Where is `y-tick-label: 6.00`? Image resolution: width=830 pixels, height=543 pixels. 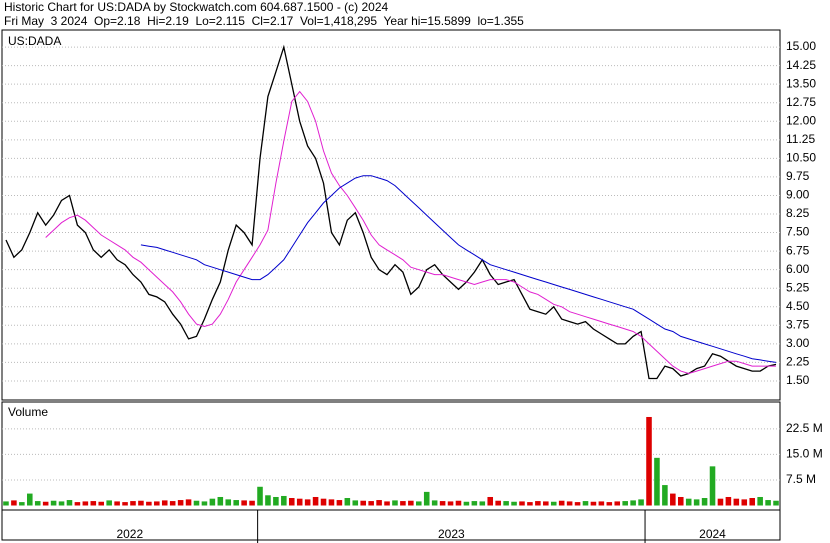 y-tick-label: 6.00 is located at coordinates (798, 269).